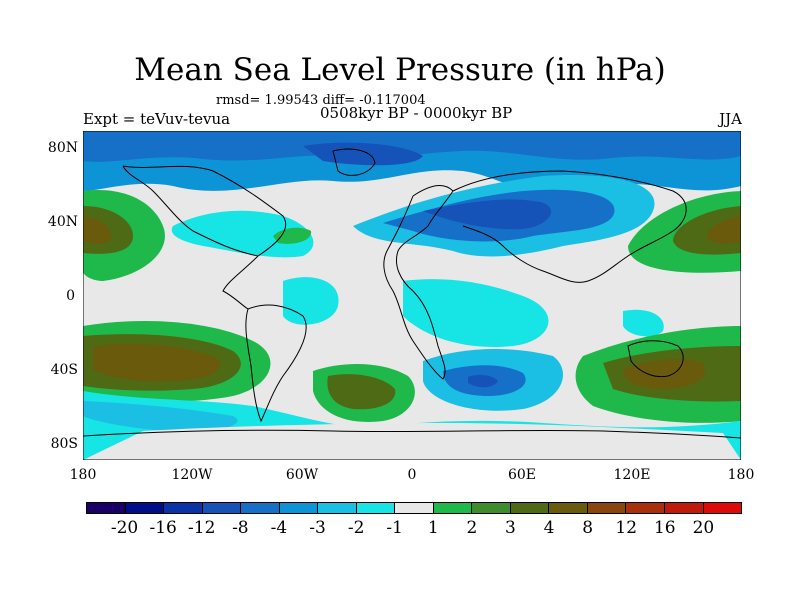 This screenshot has width=800, height=600. What do you see at coordinates (62, 148) in the screenshot?
I see `lat-label-80n: 80N` at bounding box center [62, 148].